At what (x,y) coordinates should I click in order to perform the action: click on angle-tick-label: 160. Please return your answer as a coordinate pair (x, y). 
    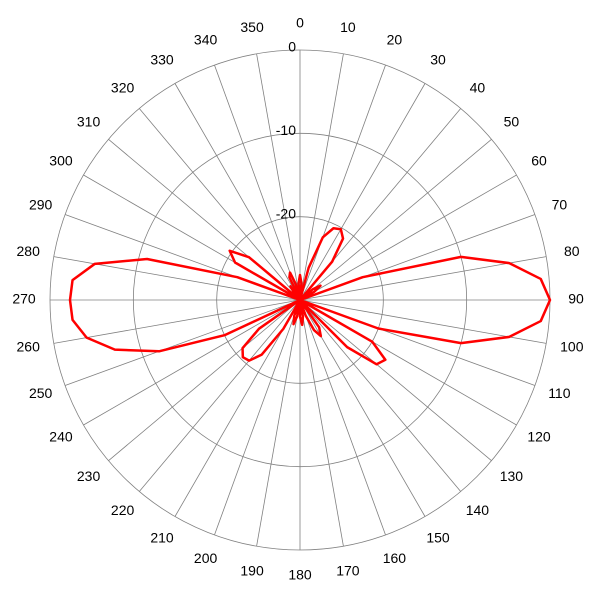
    Looking at the image, I should click on (395, 558).